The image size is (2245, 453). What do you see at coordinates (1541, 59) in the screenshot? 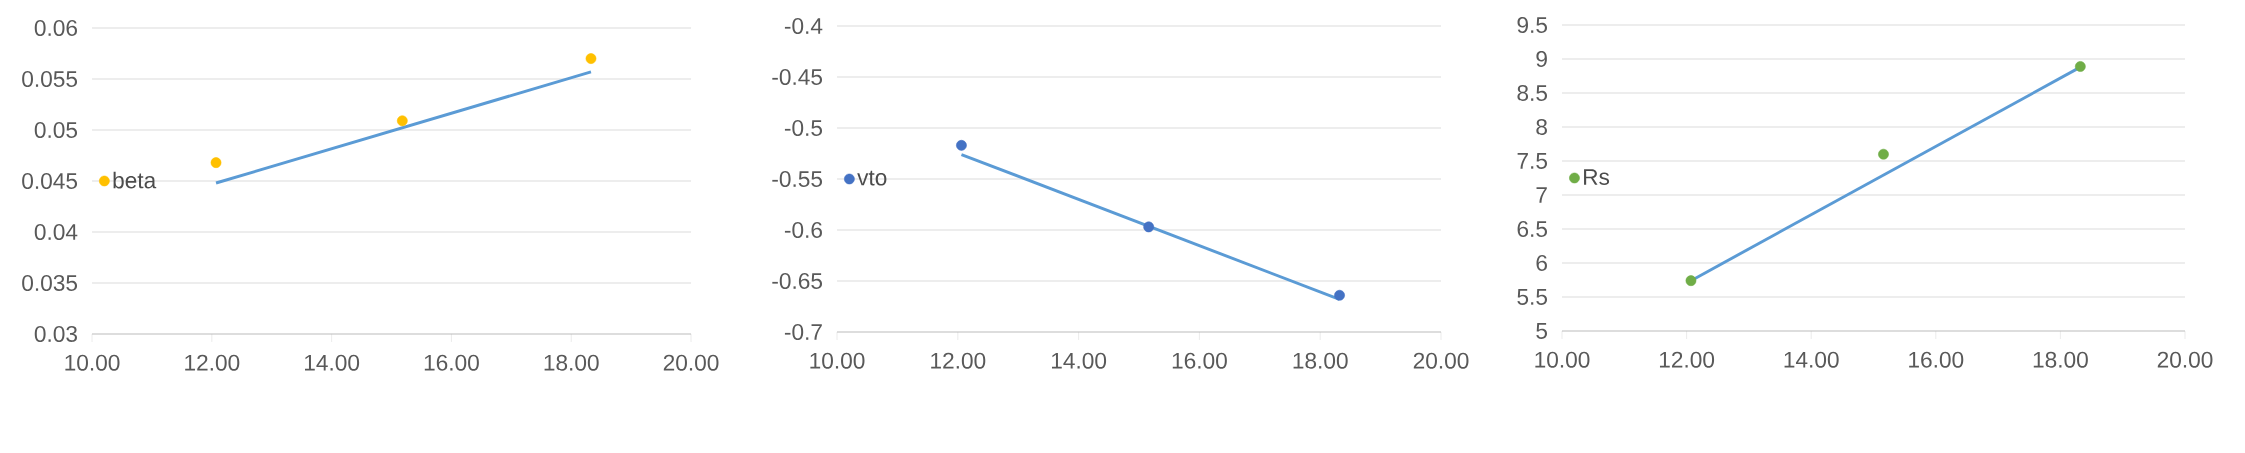
I see `y-tick-label: 9` at bounding box center [1541, 59].